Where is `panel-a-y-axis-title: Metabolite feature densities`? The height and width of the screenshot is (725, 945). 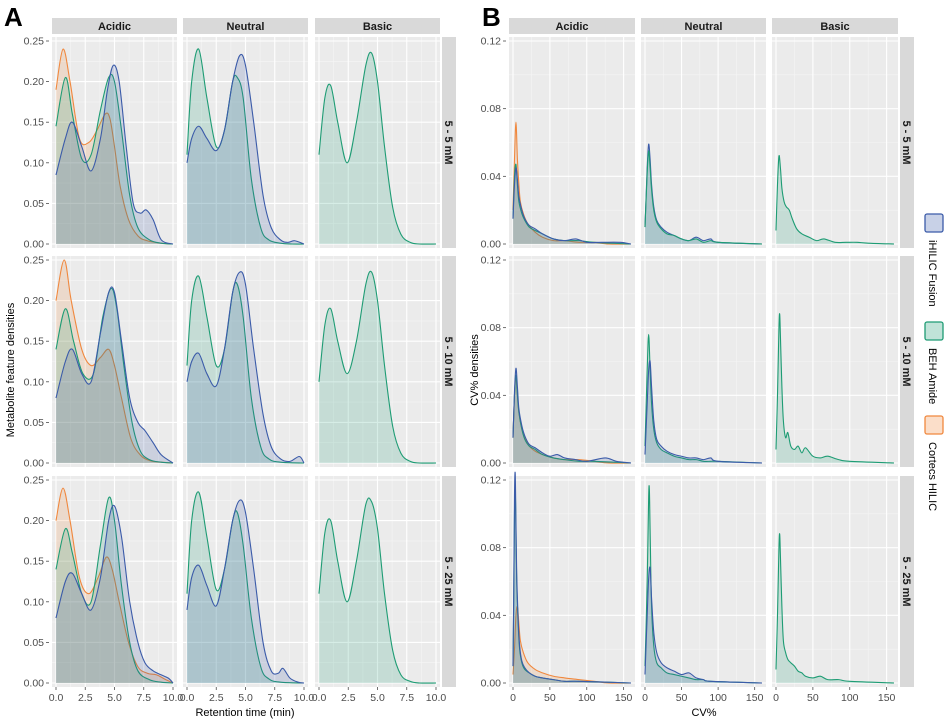
panel-a-y-axis-title: Metabolite feature densities is located at coordinates (11, 369).